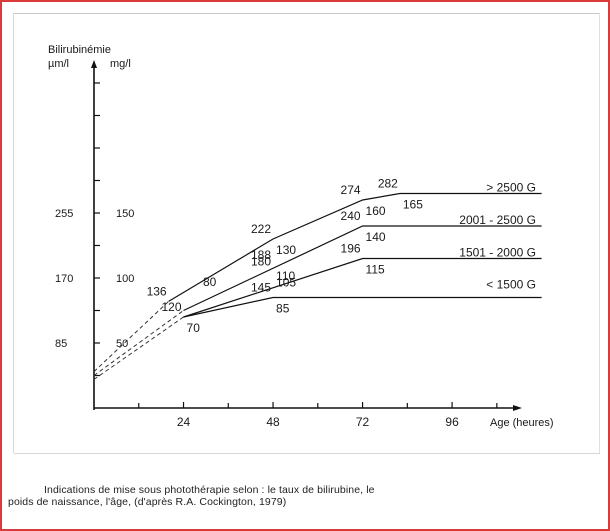 The width and height of the screenshot is (610, 531). I want to click on x-axis-arrow, so click(517, 408).